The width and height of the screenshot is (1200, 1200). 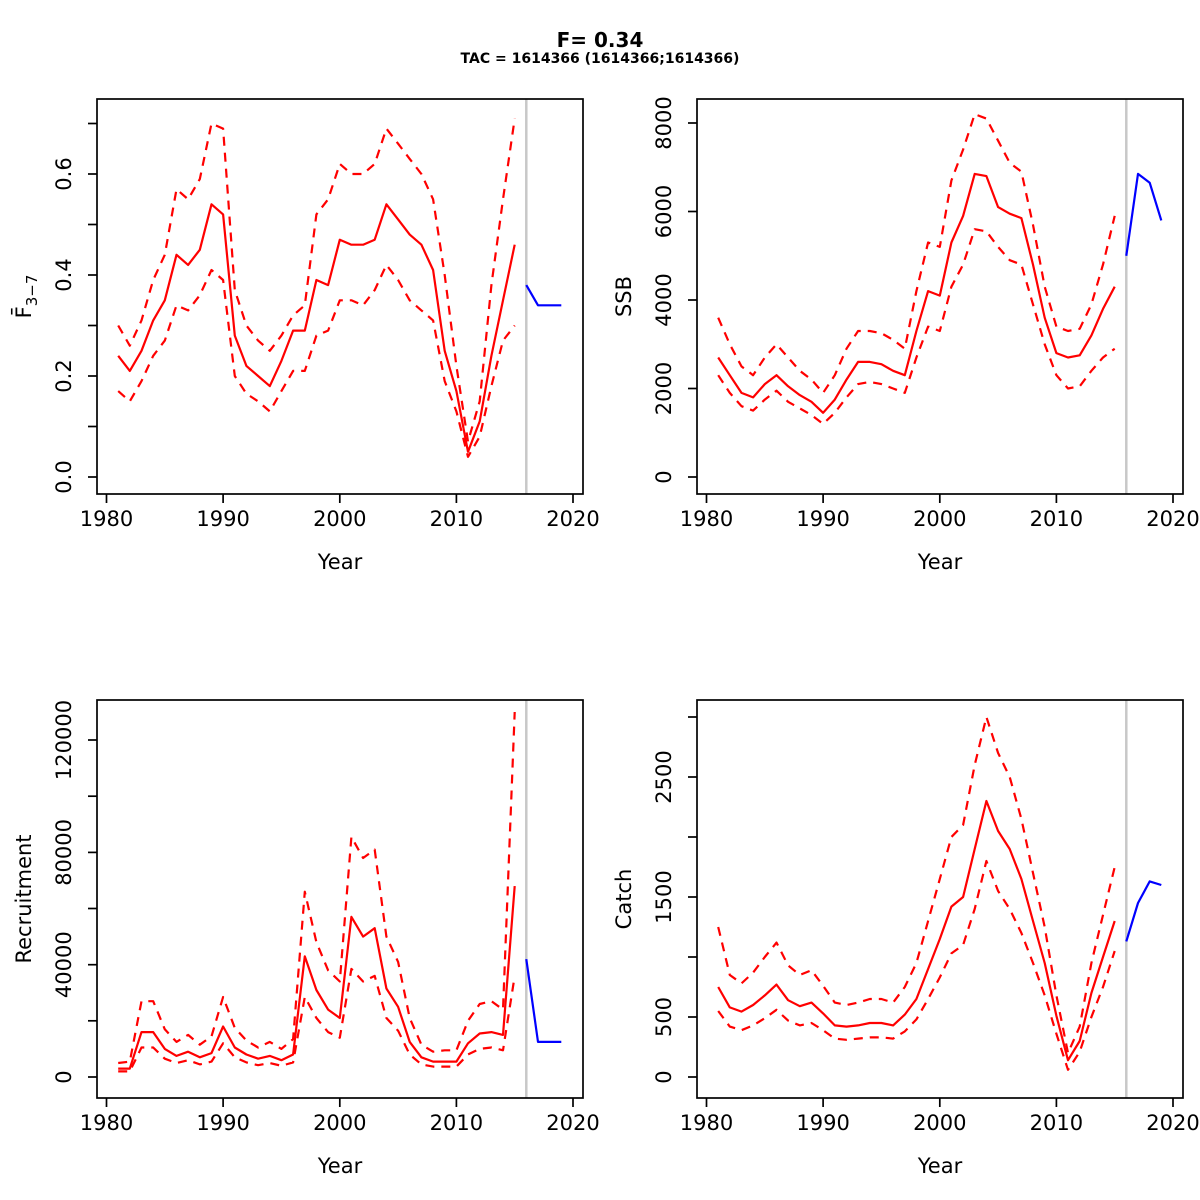 I want to click on ssb-x-axis-title: Year, so click(x=940, y=562).